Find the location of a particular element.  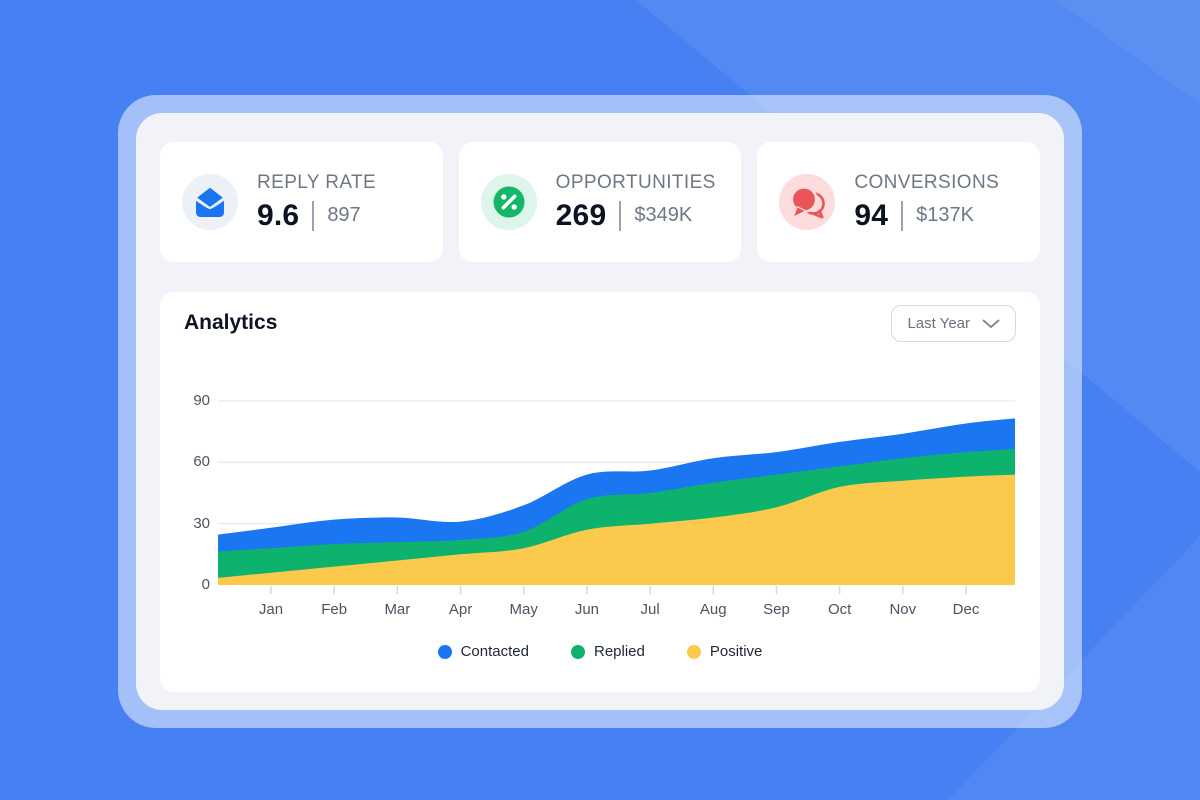

stat-label: CONVERSIONS is located at coordinates (927, 182).